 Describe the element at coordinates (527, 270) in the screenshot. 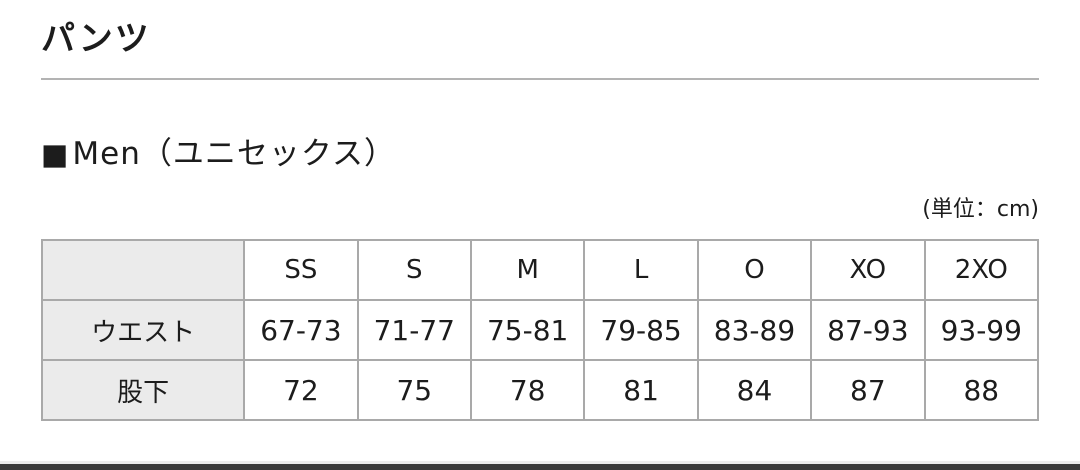

I see `size-column-header: M` at that location.